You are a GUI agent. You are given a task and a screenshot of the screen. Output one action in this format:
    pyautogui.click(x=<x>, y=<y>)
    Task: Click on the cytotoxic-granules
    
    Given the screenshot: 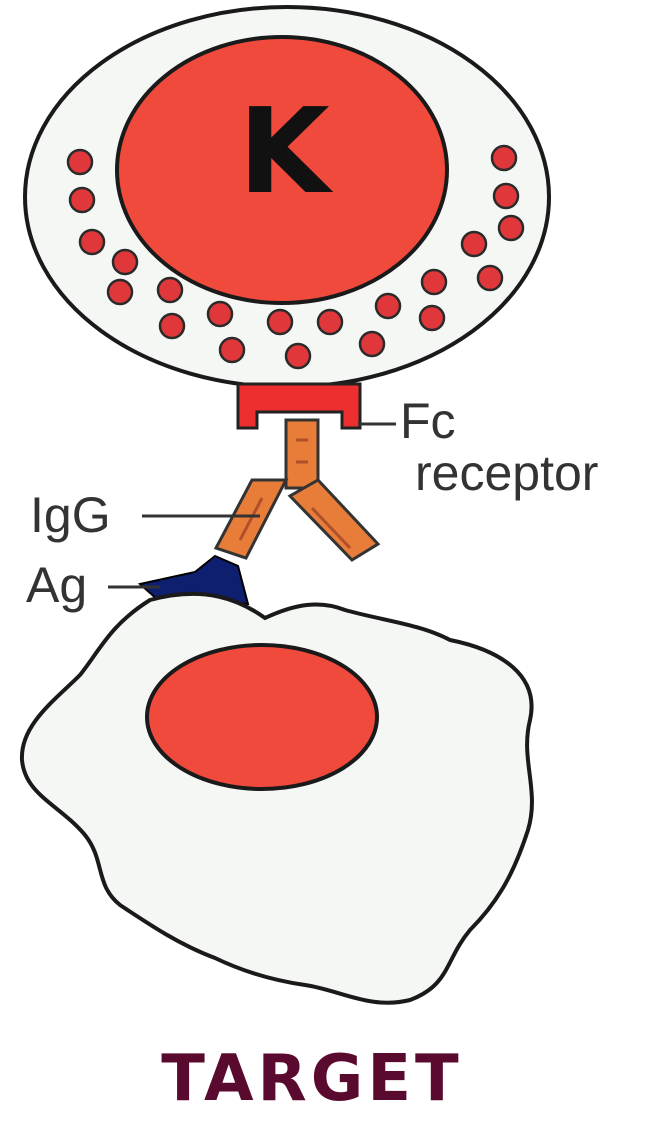 What is the action you would take?
    pyautogui.click(x=295, y=257)
    